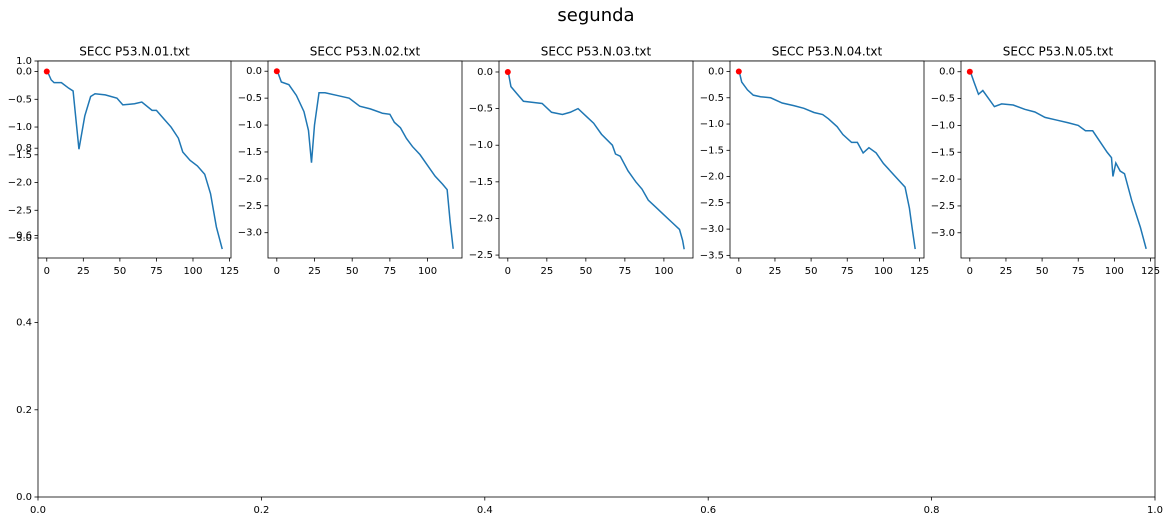  I want to click on y-tick-label: 1.0, so click(24, 61).